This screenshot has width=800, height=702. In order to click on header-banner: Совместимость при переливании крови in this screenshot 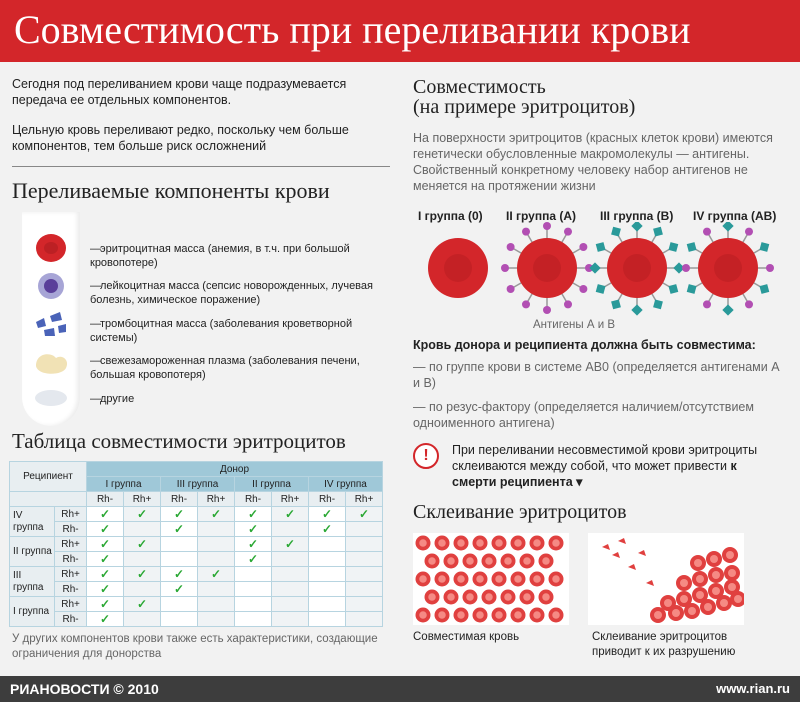, I will do `click(400, 31)`.